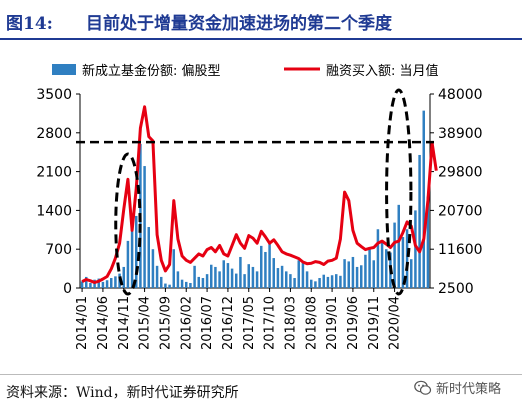 This screenshot has height=410, width=522. What do you see at coordinates (128, 224) in the screenshot?
I see `highlight-ellipse` at bounding box center [128, 224].